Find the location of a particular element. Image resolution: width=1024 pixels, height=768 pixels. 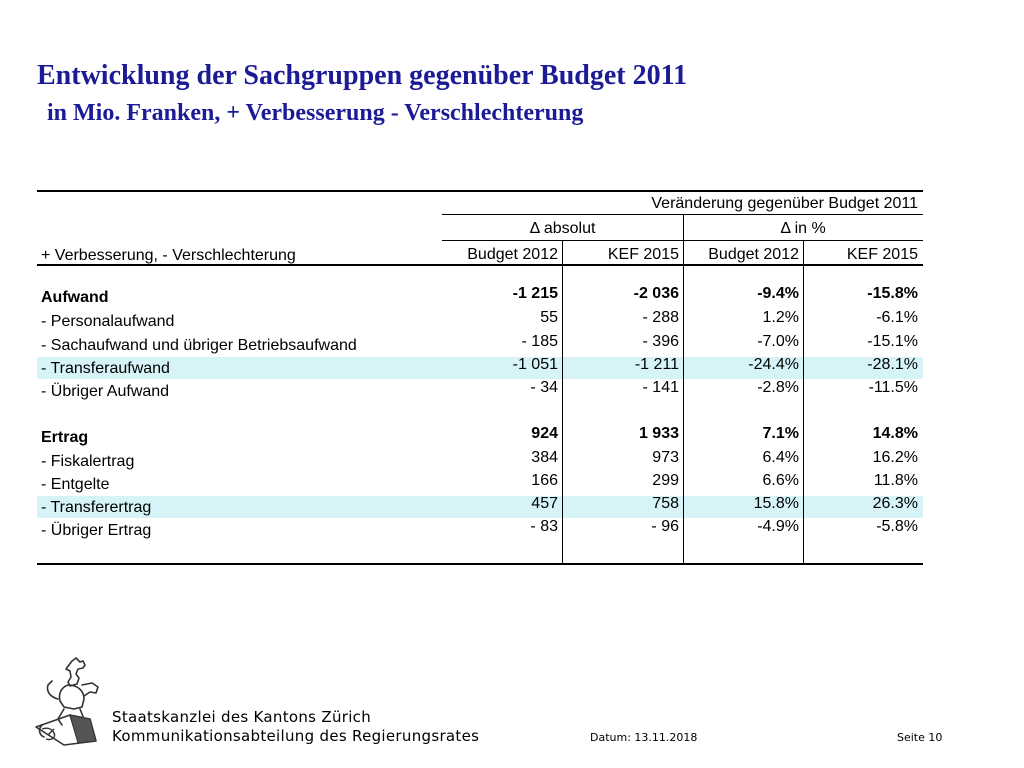

header-group-label: Veränderung gegenüber Budget 2011 is located at coordinates (784, 203).